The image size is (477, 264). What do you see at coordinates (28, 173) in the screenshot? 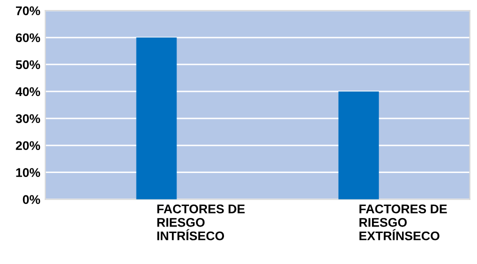
I see `y-tick-label: 10%` at bounding box center [28, 173].